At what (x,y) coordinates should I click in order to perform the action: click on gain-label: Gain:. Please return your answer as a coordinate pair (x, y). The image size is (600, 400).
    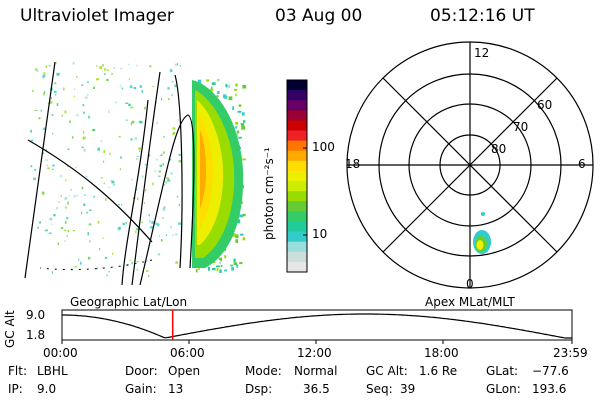
    Looking at the image, I should click on (141, 389).